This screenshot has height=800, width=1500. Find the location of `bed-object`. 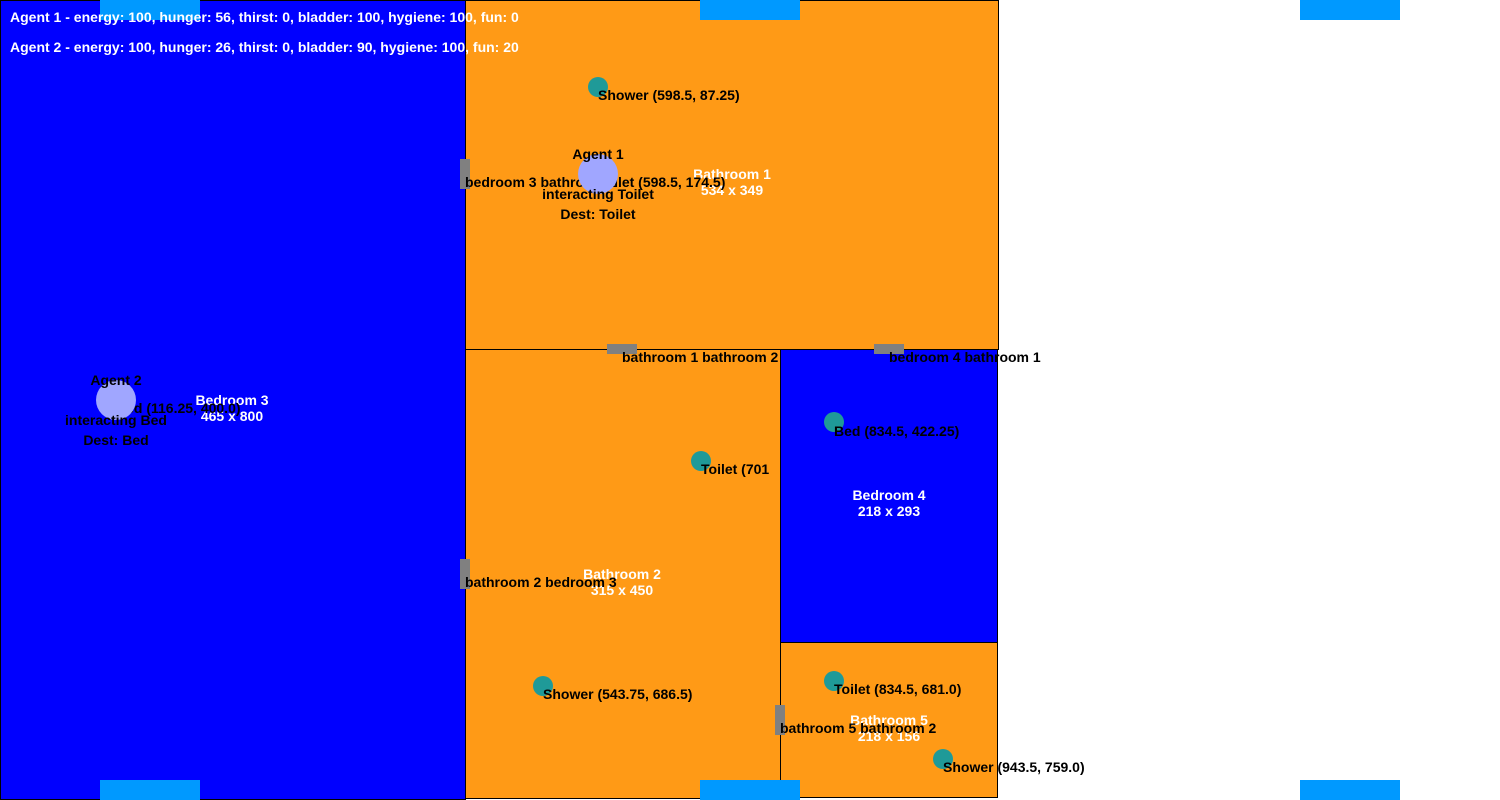

bed-object is located at coordinates (834, 422).